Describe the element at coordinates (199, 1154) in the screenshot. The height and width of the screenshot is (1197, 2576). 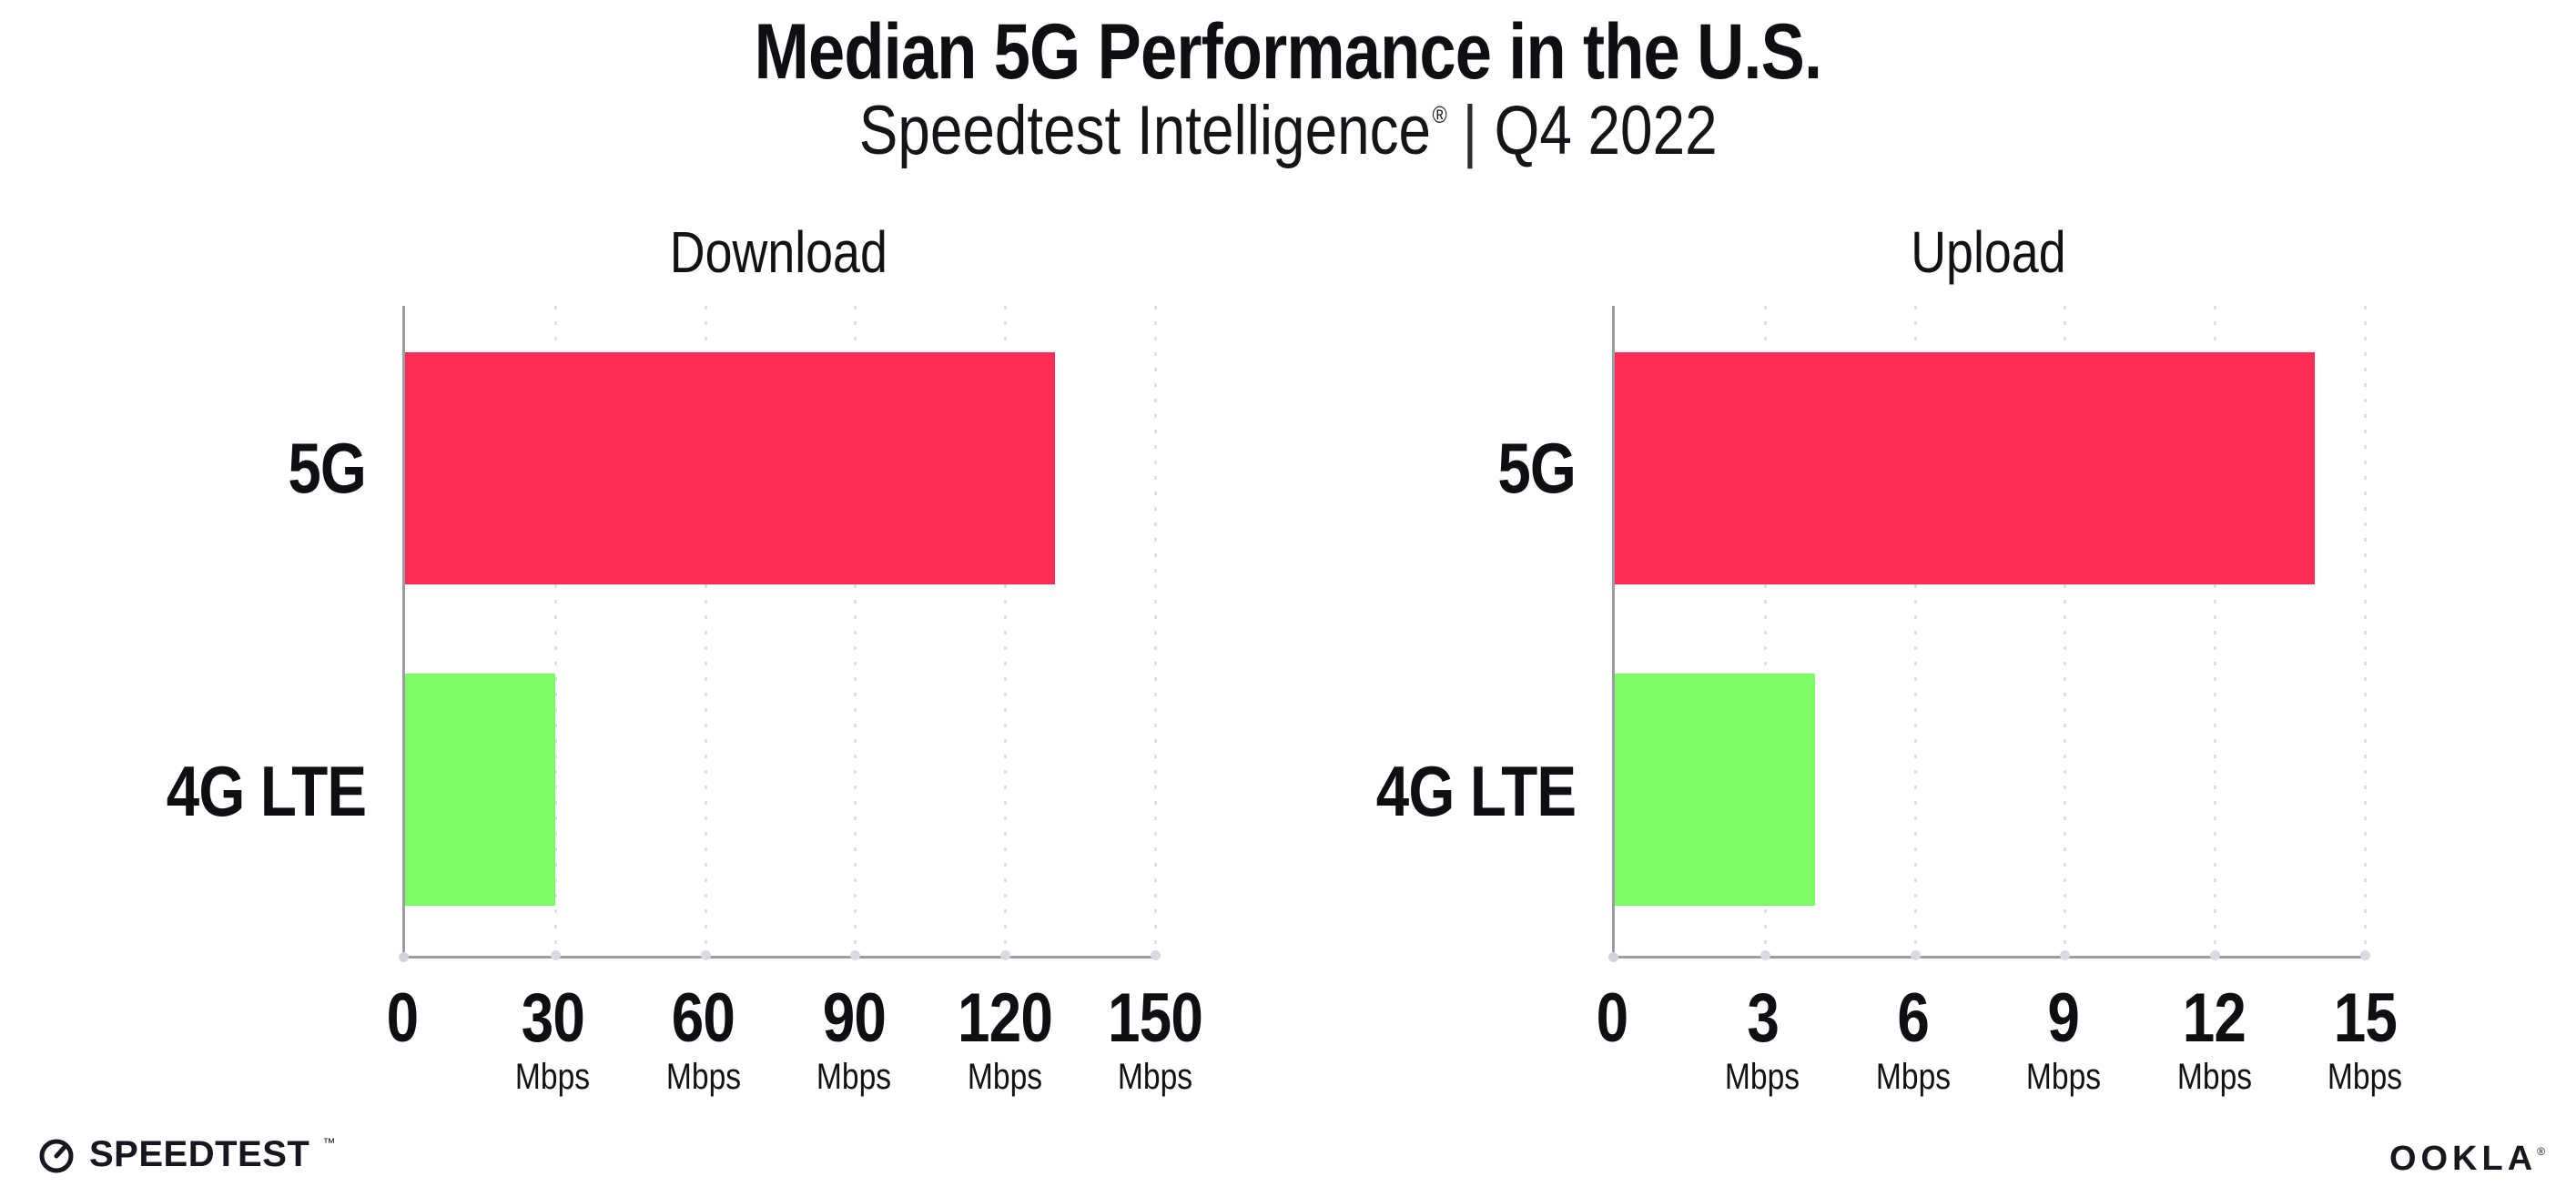
I see `speedtest-logo-text: SPEEDTEST` at that location.